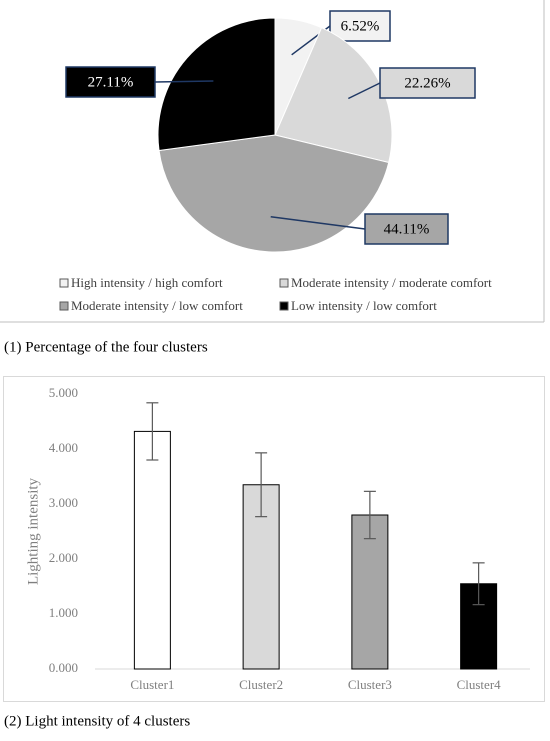 The height and width of the screenshot is (741, 550). What do you see at coordinates (391, 282) in the screenshot?
I see `legend-label: Moderate intensity / moderate comfort` at bounding box center [391, 282].